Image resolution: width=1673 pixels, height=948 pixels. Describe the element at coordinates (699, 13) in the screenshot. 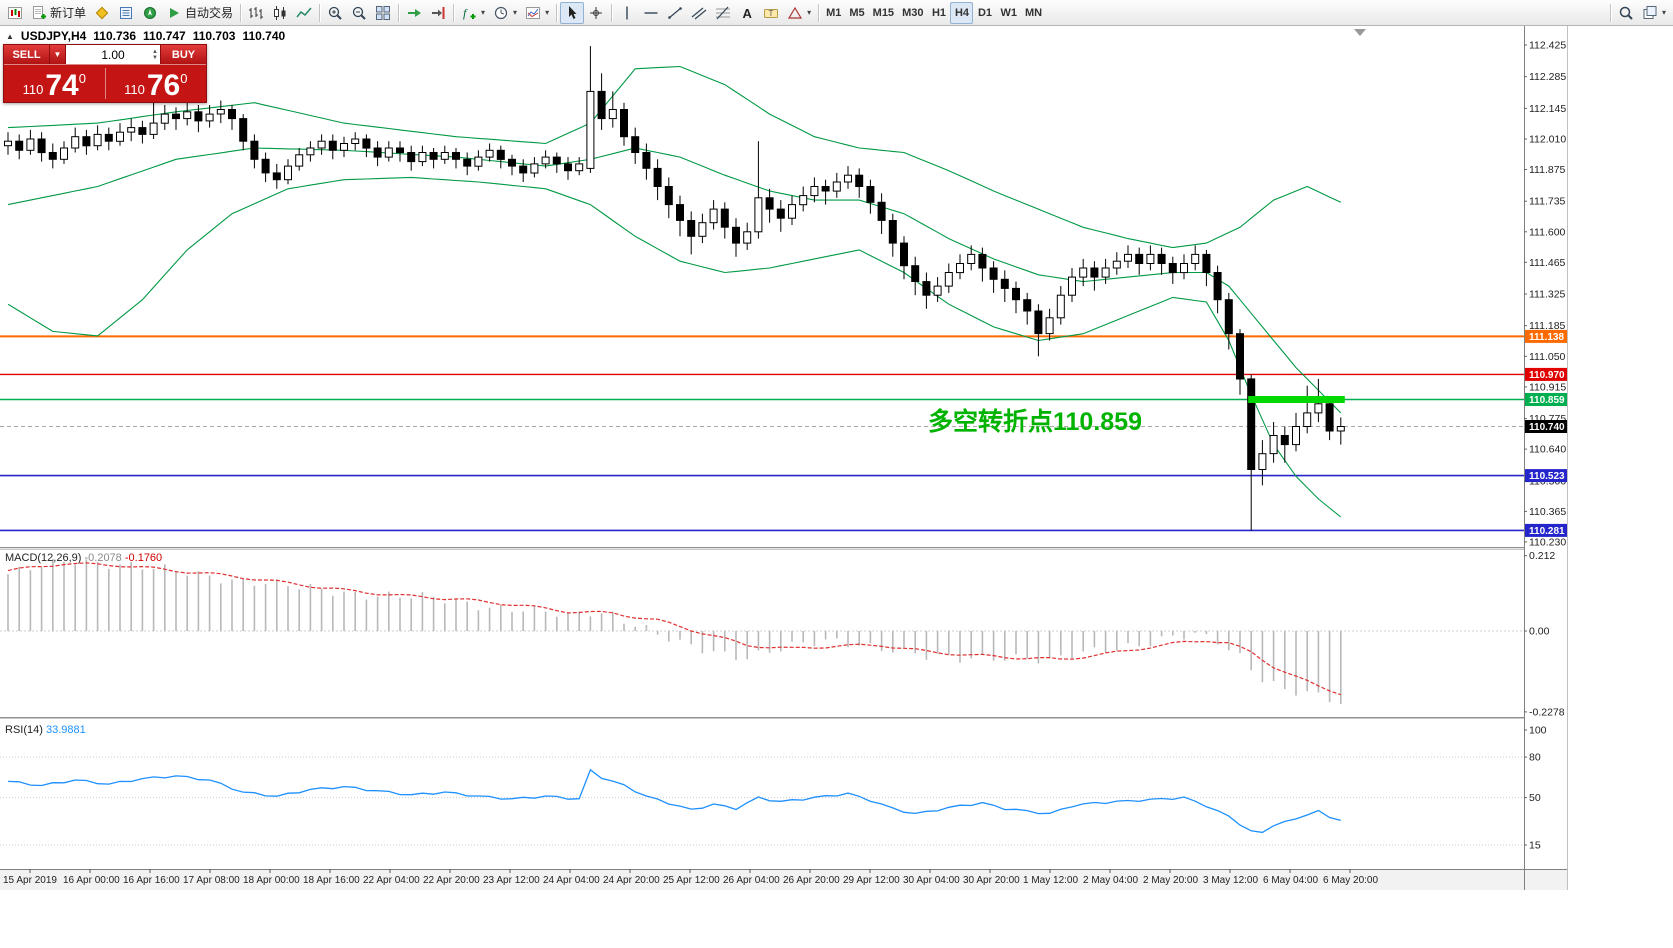

I see `channel-button` at that location.